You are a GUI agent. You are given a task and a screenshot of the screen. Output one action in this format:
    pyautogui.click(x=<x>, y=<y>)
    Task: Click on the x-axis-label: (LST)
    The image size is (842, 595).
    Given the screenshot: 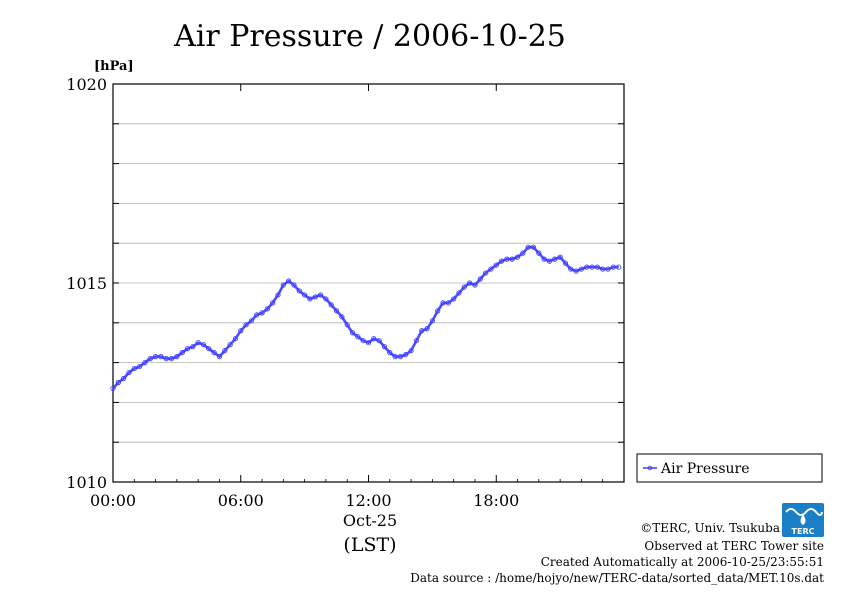 What is the action you would take?
    pyautogui.click(x=369, y=545)
    